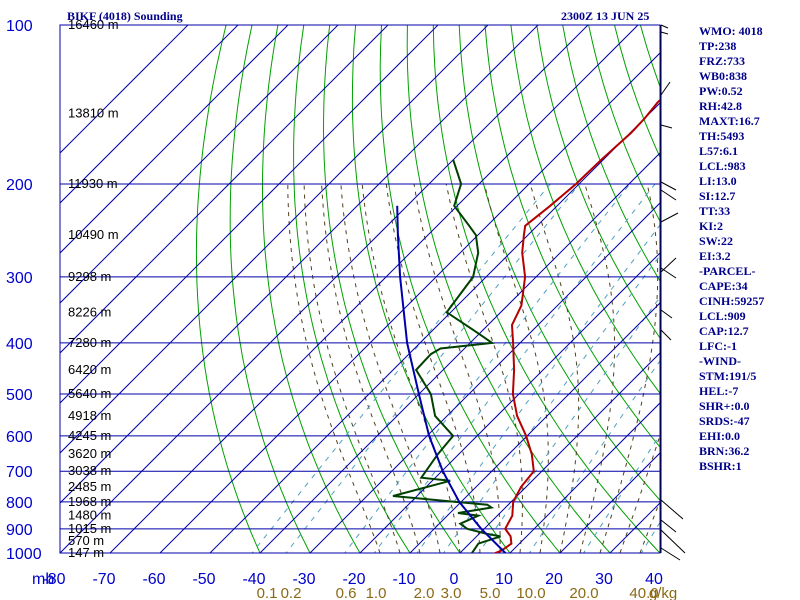 The width and height of the screenshot is (800, 600). Describe the element at coordinates (93, 24) in the screenshot. I see `height-label: 16460 m` at that location.